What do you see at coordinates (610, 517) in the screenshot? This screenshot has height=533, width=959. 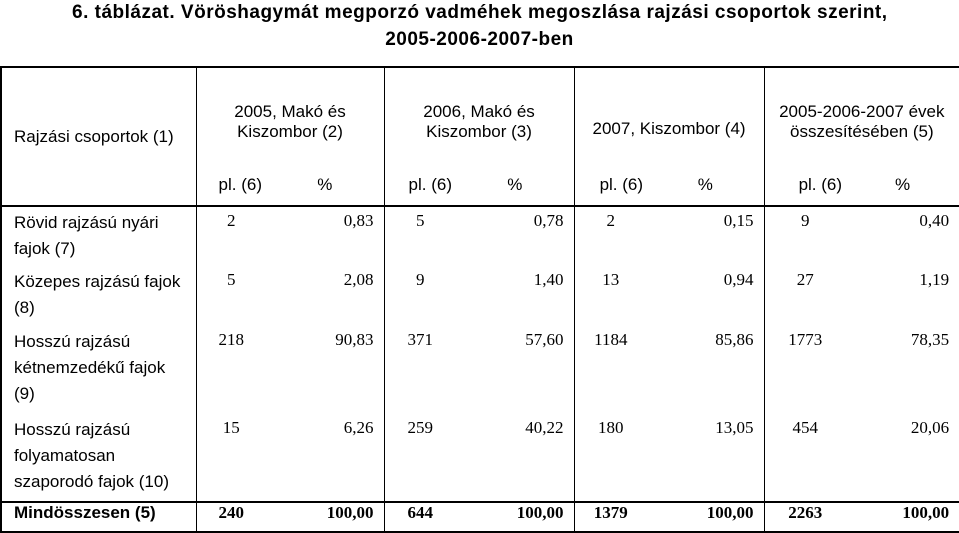 I see `total-count: 1379` at bounding box center [610, 517].